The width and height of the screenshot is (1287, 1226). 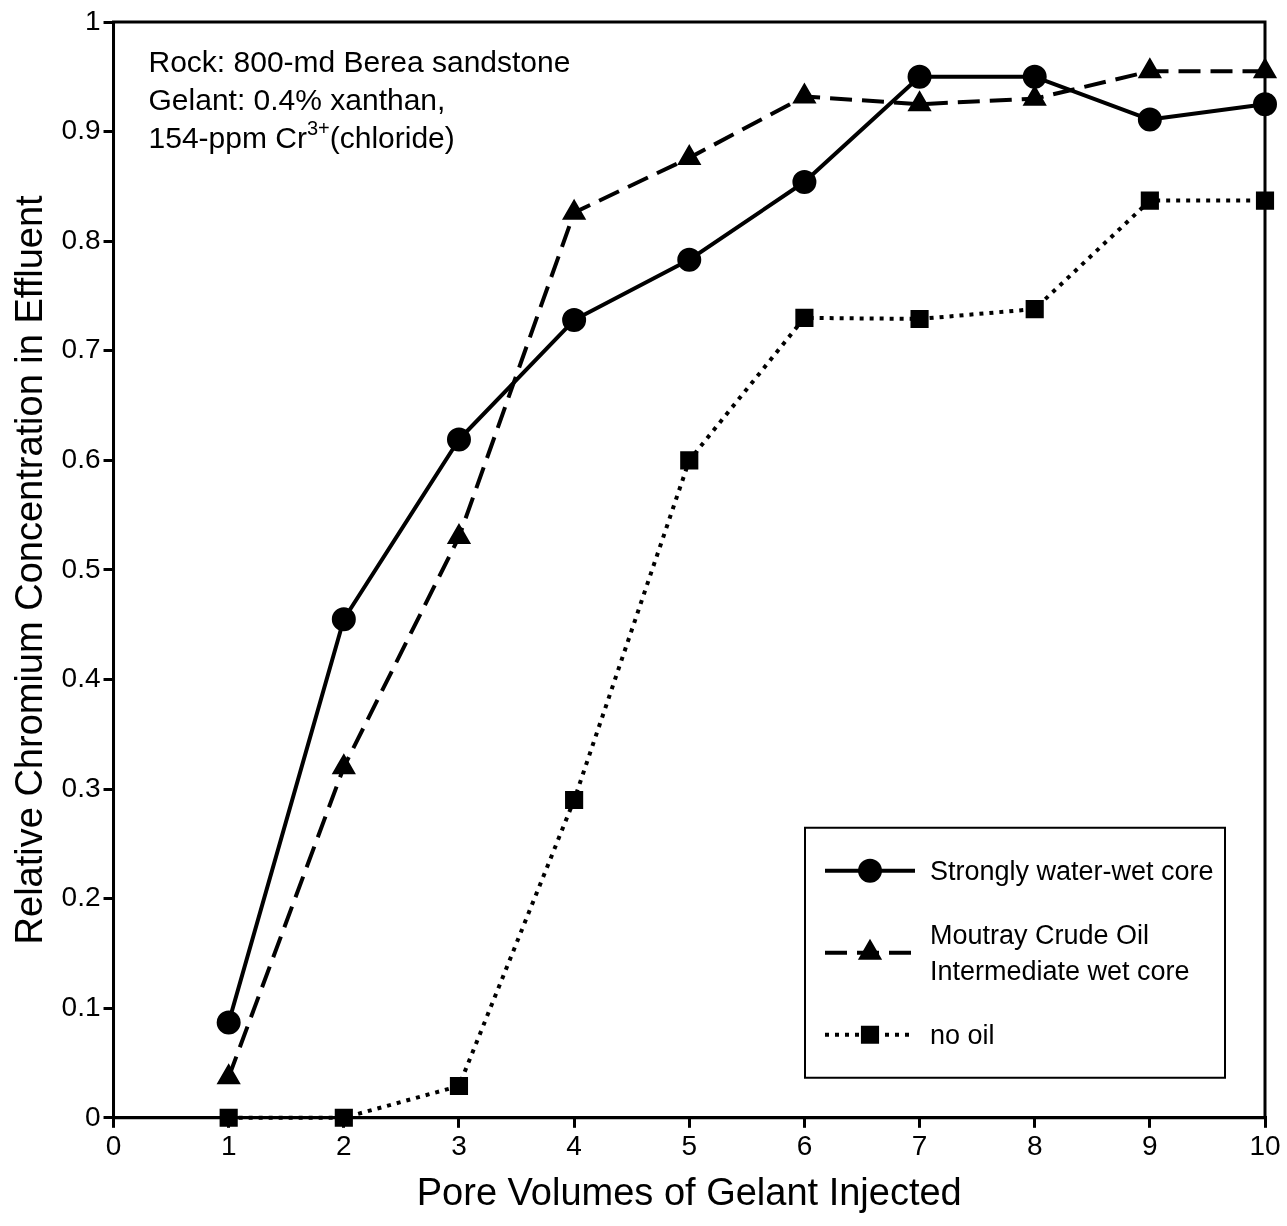 I want to click on x-tick-label: 10, so click(x=1265, y=1146).